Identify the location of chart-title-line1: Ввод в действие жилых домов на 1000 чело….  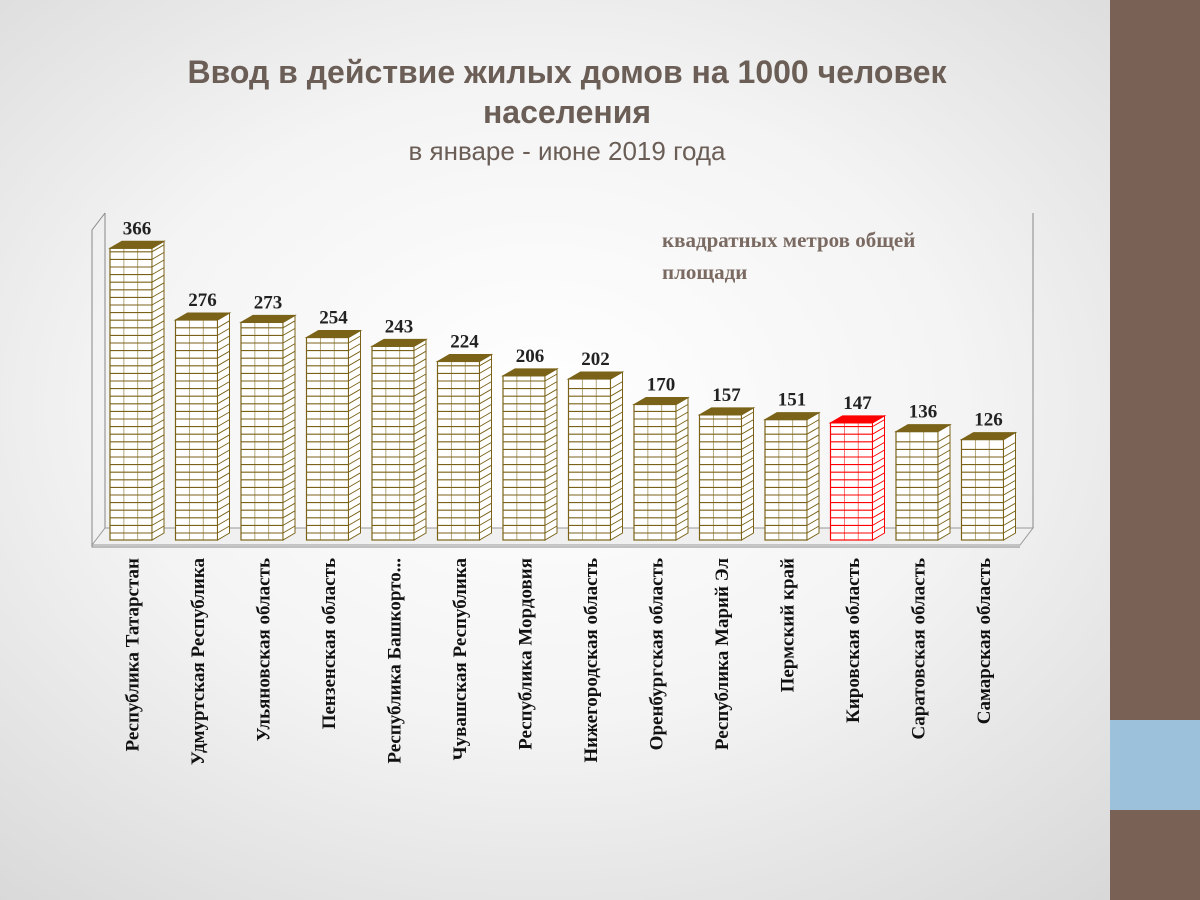
(567, 72).